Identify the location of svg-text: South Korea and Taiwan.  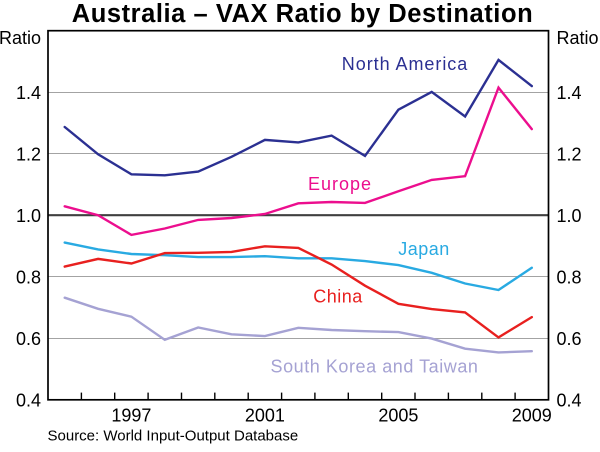
(375, 367).